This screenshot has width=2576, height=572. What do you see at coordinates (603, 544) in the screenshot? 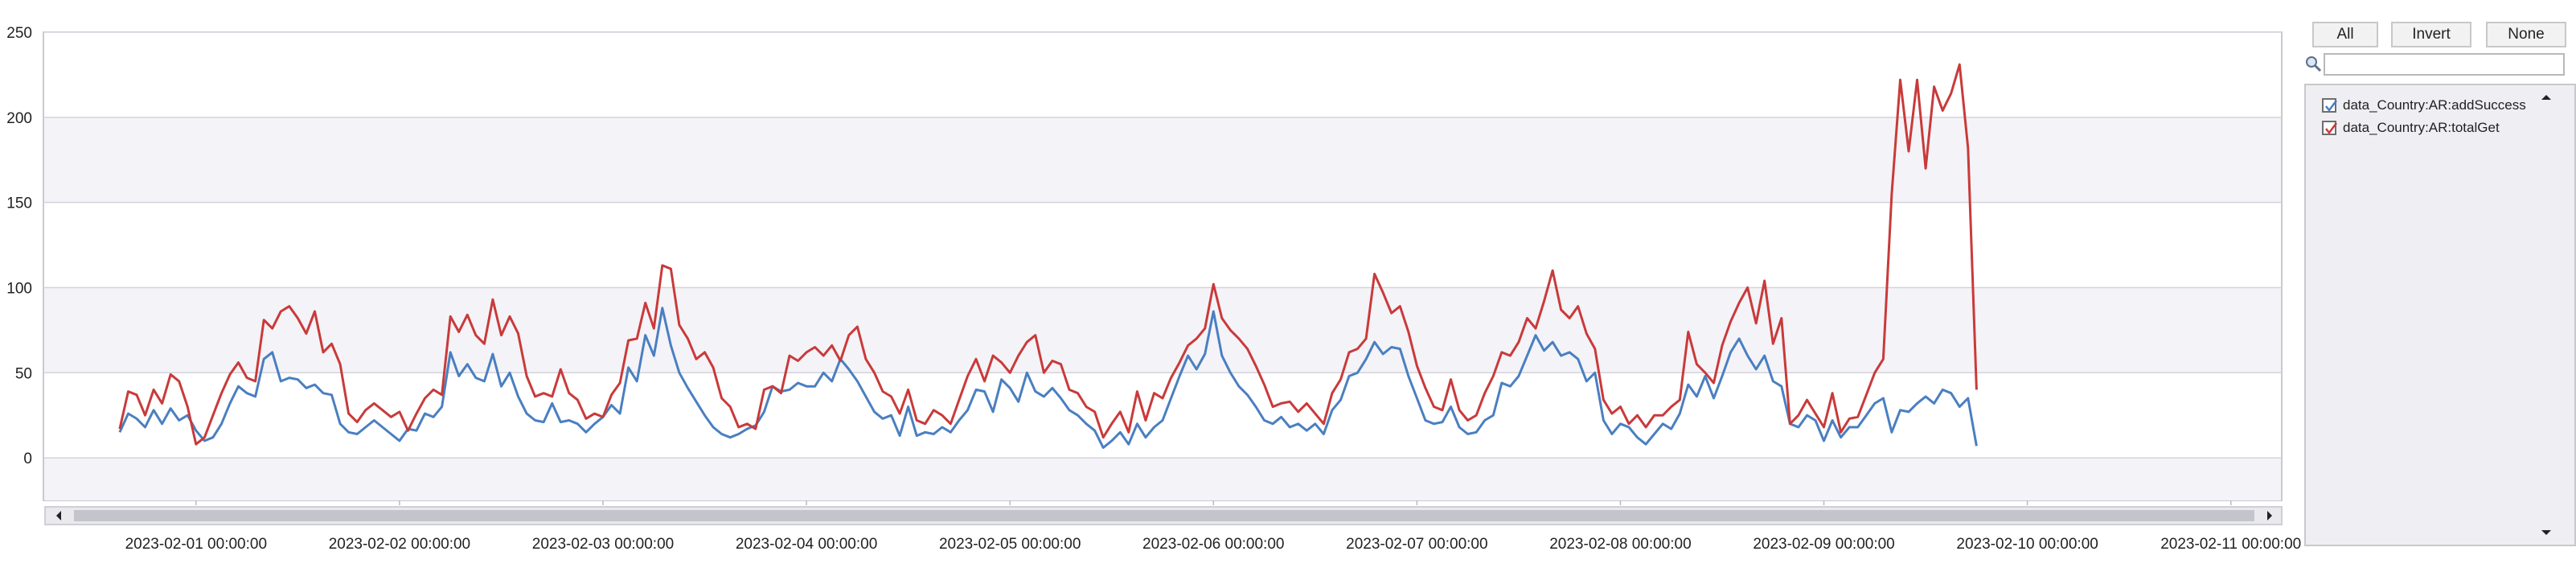
I see `x-tick-label: 2023-02-03 00:00:00` at bounding box center [603, 544].